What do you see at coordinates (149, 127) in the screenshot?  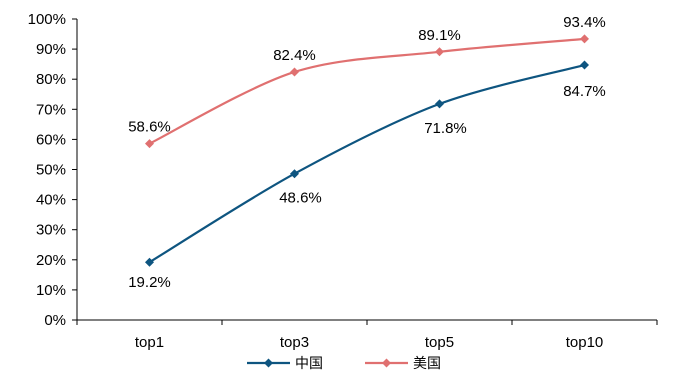 I see `data-label: 58.6%` at bounding box center [149, 127].